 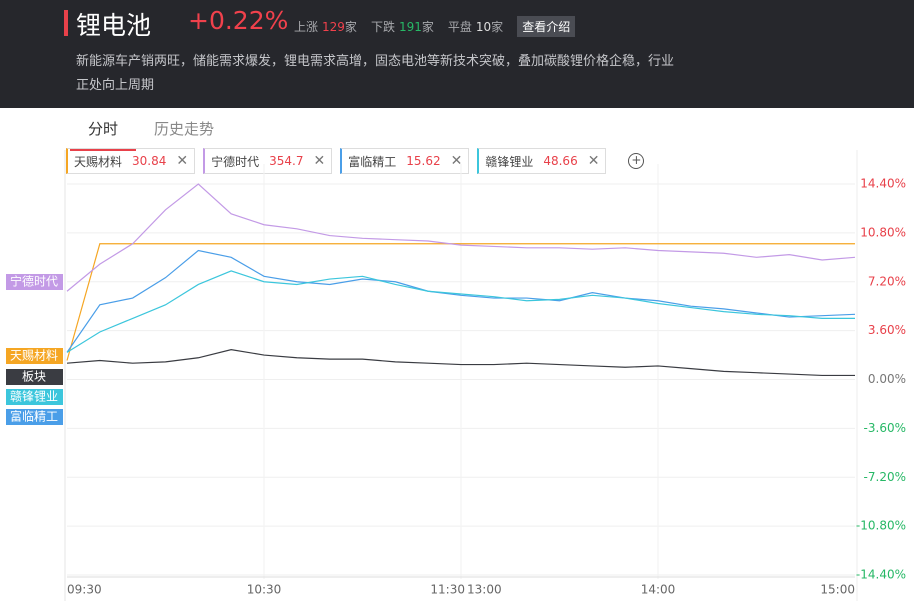 I want to click on y-tick-label: 3.60%, so click(x=887, y=330).